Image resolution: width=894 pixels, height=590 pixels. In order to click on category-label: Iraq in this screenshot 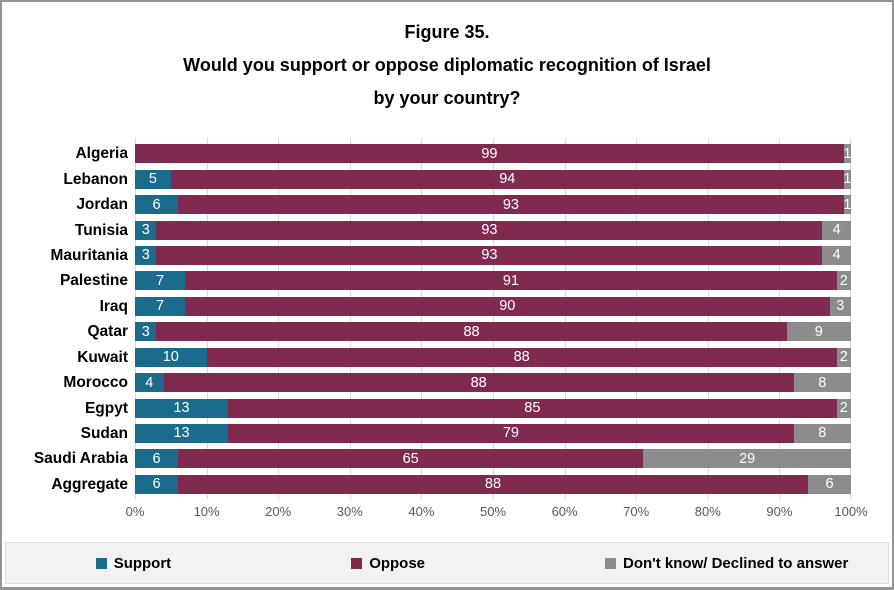, I will do `click(113, 306)`.